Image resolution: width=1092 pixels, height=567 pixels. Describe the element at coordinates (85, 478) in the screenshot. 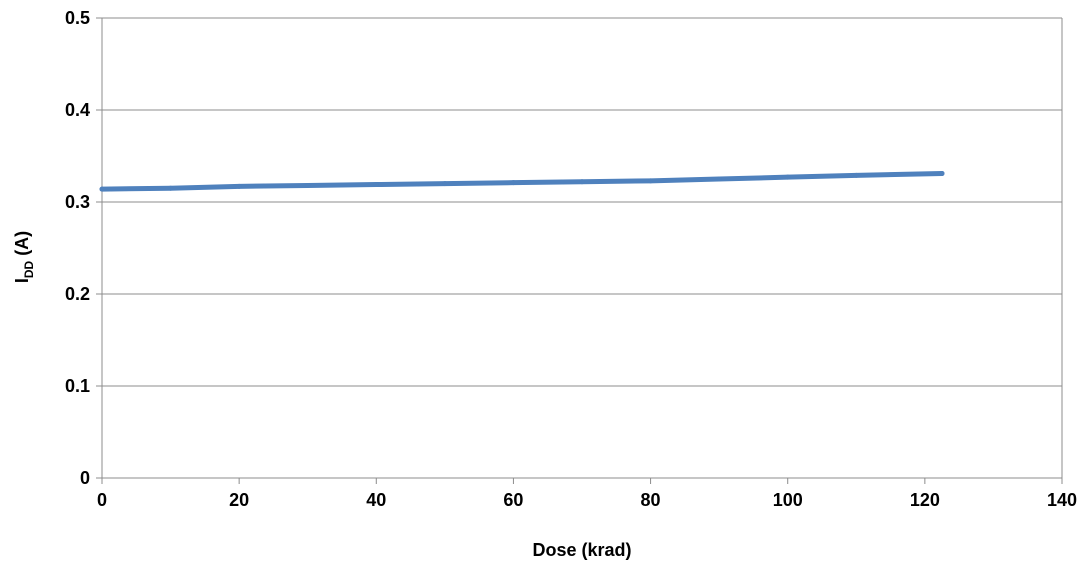

I see `y-tick-label: 0` at that location.